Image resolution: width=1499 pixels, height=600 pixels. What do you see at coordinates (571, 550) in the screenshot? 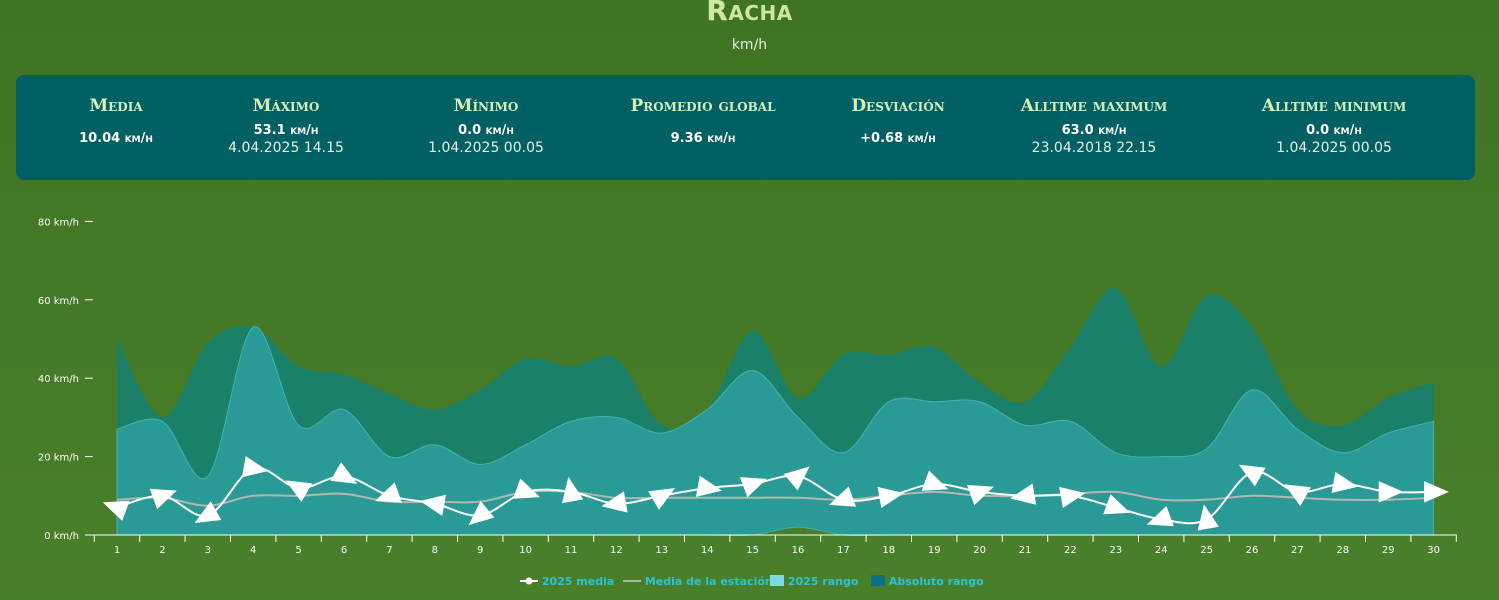
I see `x-axis-tick-label: 11` at bounding box center [571, 550].